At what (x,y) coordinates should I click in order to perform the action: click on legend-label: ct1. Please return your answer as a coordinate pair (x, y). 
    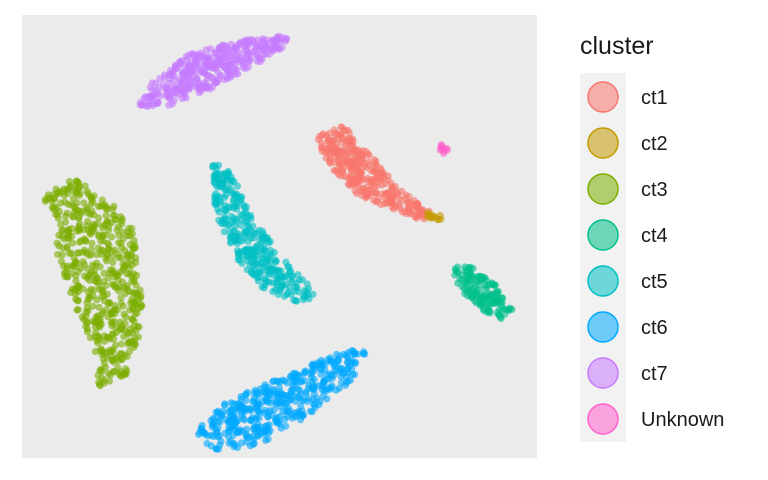
    Looking at the image, I should click on (654, 98).